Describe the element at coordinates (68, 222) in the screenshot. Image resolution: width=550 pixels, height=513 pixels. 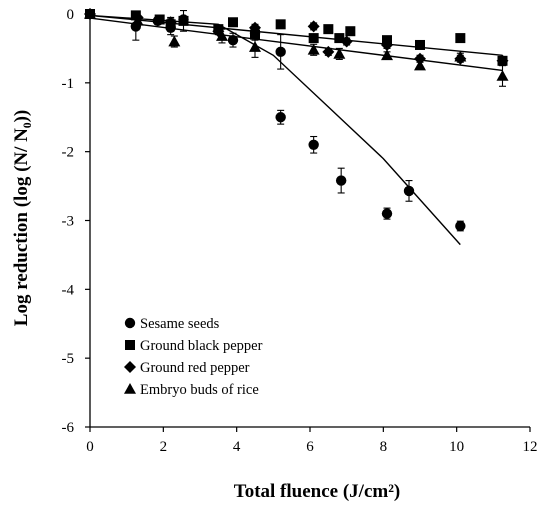
I see `y-tick-label: -3` at that location.